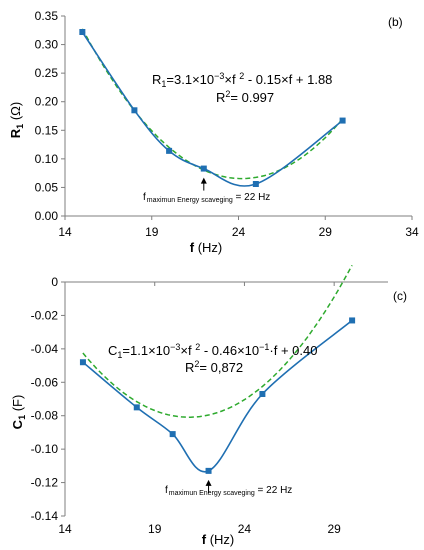 The height and width of the screenshot is (550, 424). What do you see at coordinates (334, 529) in the screenshot?
I see `chart-c-x-tick-label: 29` at bounding box center [334, 529].